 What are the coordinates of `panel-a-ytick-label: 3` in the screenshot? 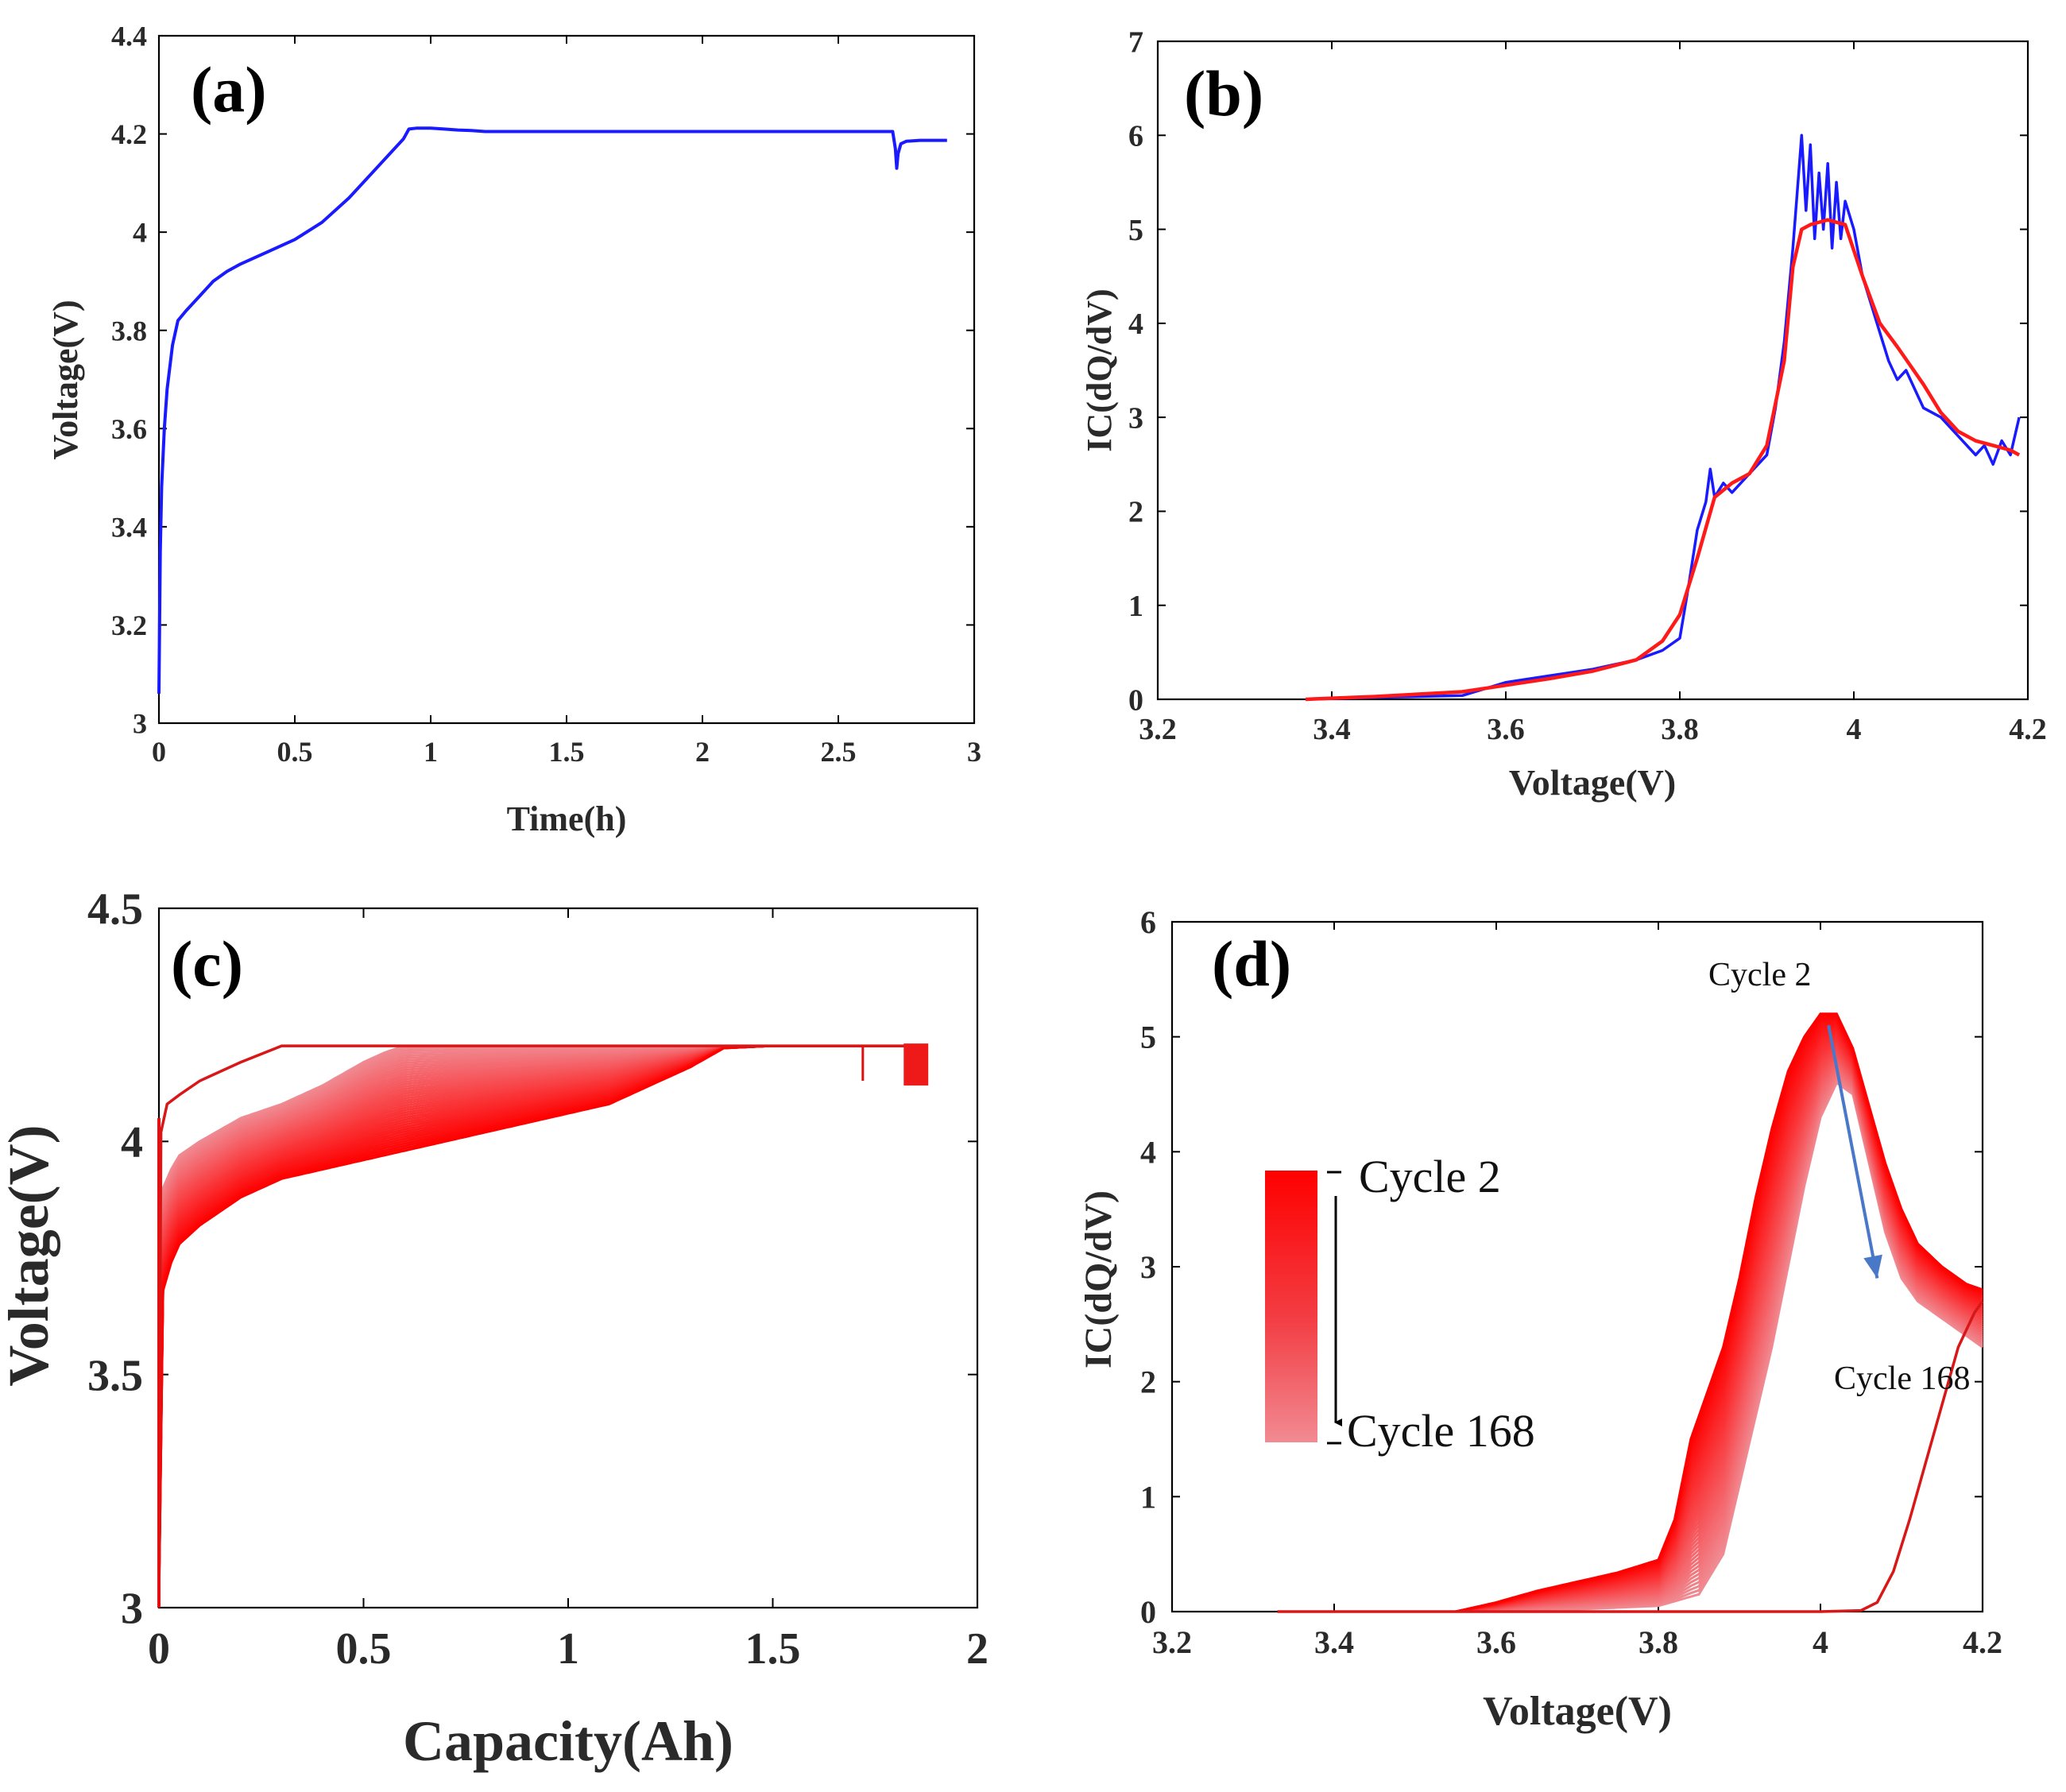 It's located at (140, 724).